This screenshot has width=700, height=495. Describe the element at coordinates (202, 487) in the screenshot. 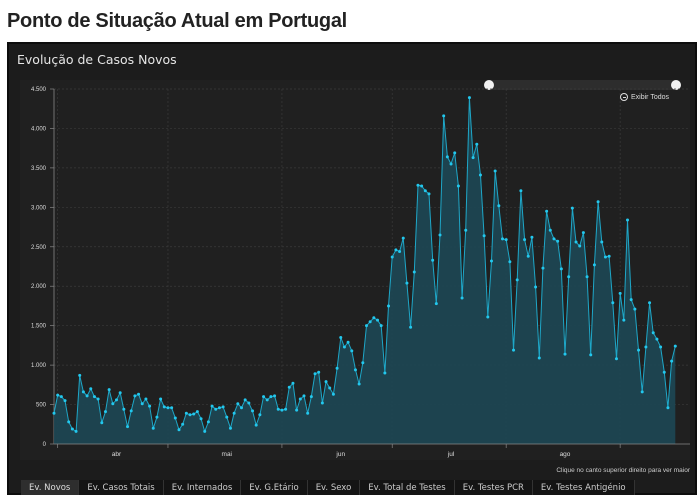

I see `tab-2: Ev. Internados` at that location.